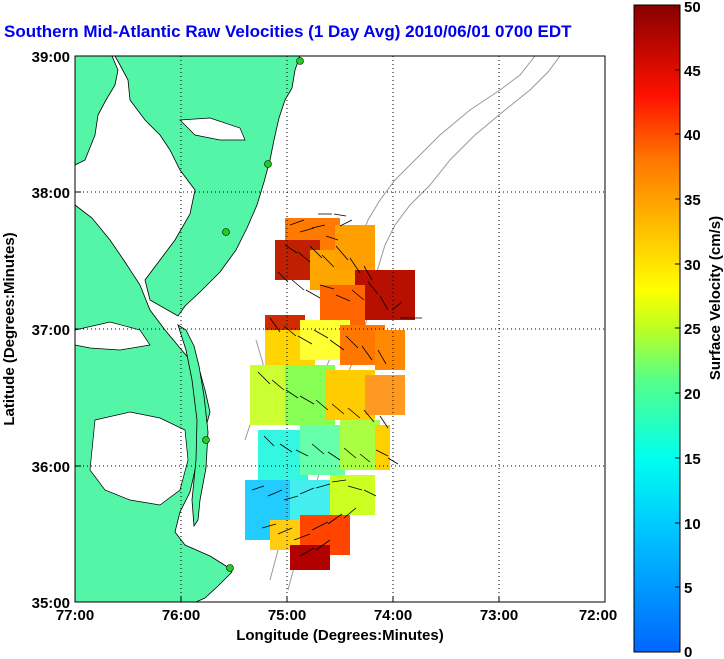 The image size is (724, 659). Describe the element at coordinates (692, 8) in the screenshot. I see `colorbar-tick-label: 50` at that location.